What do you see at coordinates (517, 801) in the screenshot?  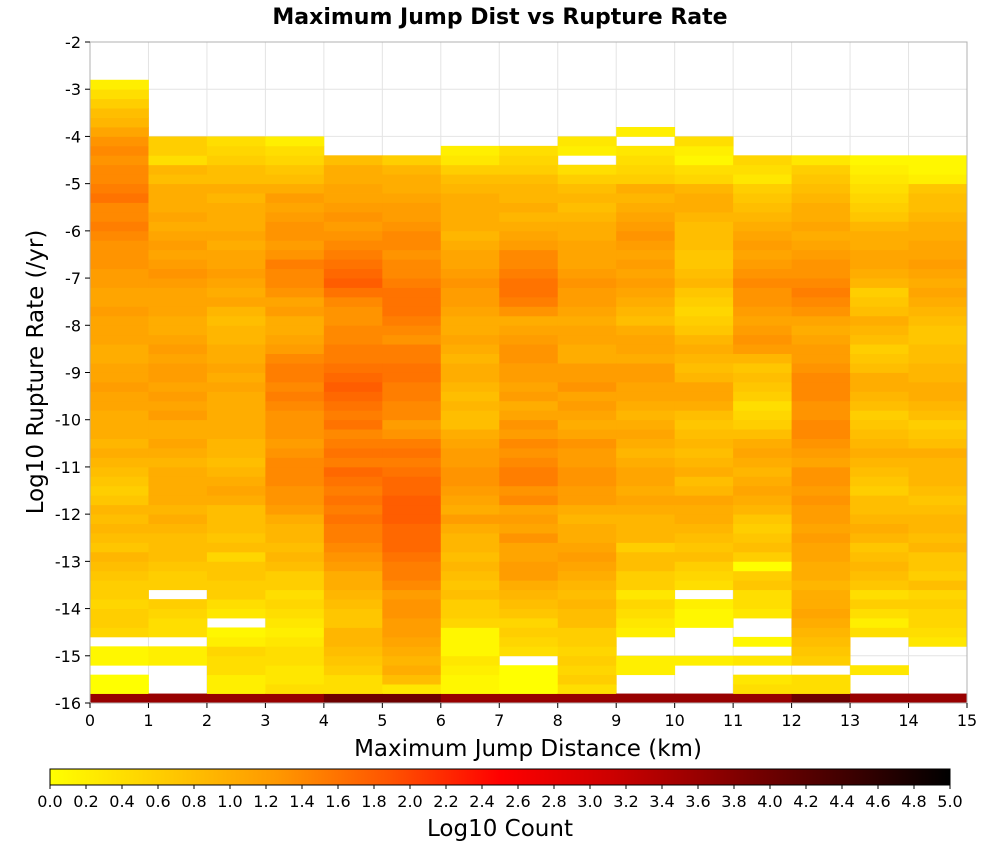 I see `colorbar-tick-label: 2.6` at bounding box center [517, 801].